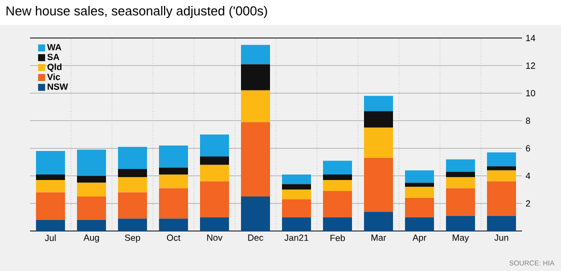  Describe the element at coordinates (132, 238) in the screenshot. I see `x-tick-label: Sep` at that location.